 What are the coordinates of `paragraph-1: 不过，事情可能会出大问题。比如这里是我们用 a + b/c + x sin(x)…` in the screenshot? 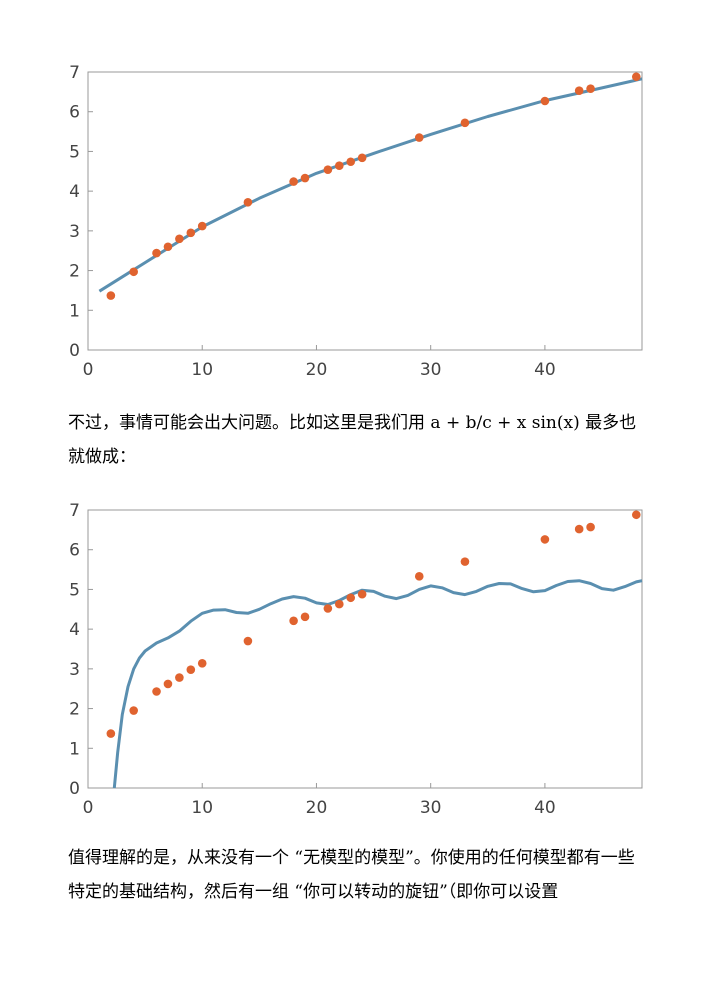 It's located at (352, 440).